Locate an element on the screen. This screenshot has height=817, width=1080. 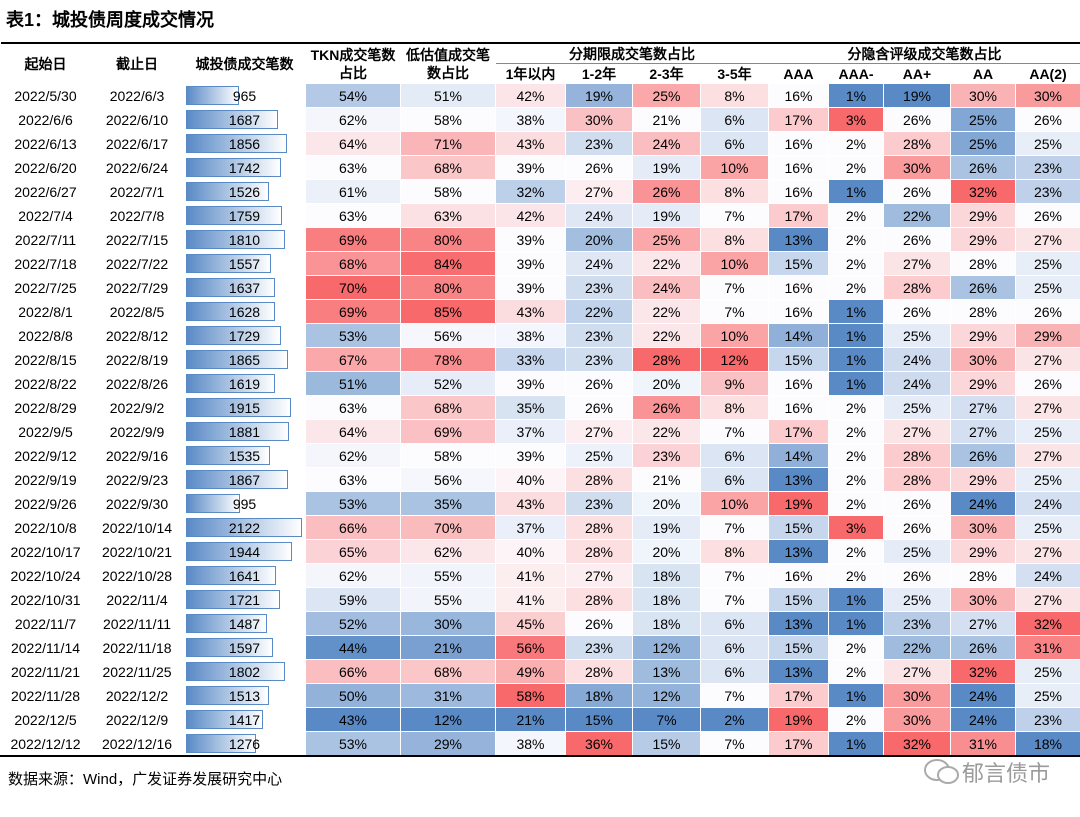
count-value: 1856 is located at coordinates (244, 143).